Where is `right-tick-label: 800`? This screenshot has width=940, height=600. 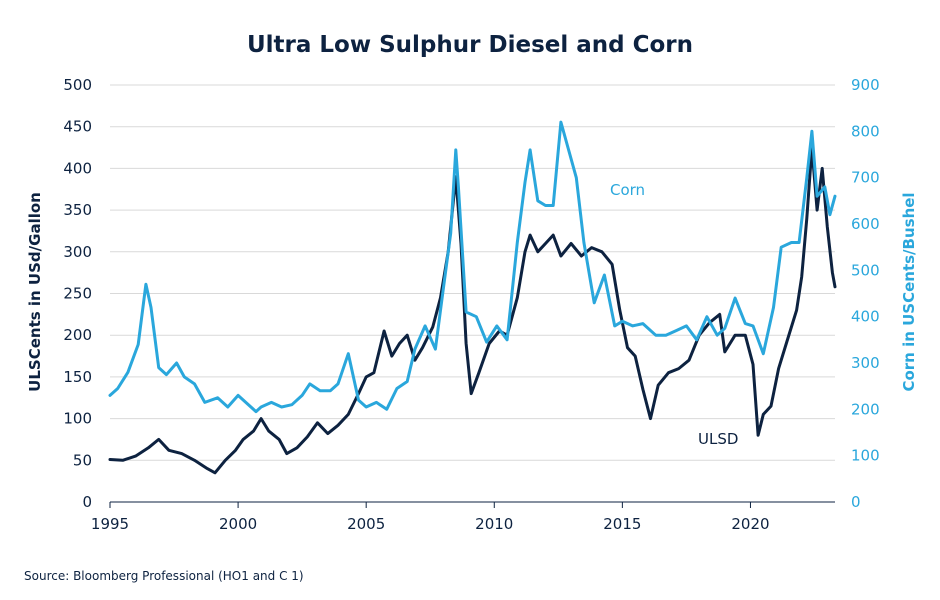 right-tick-label: 800 is located at coordinates (865, 131).